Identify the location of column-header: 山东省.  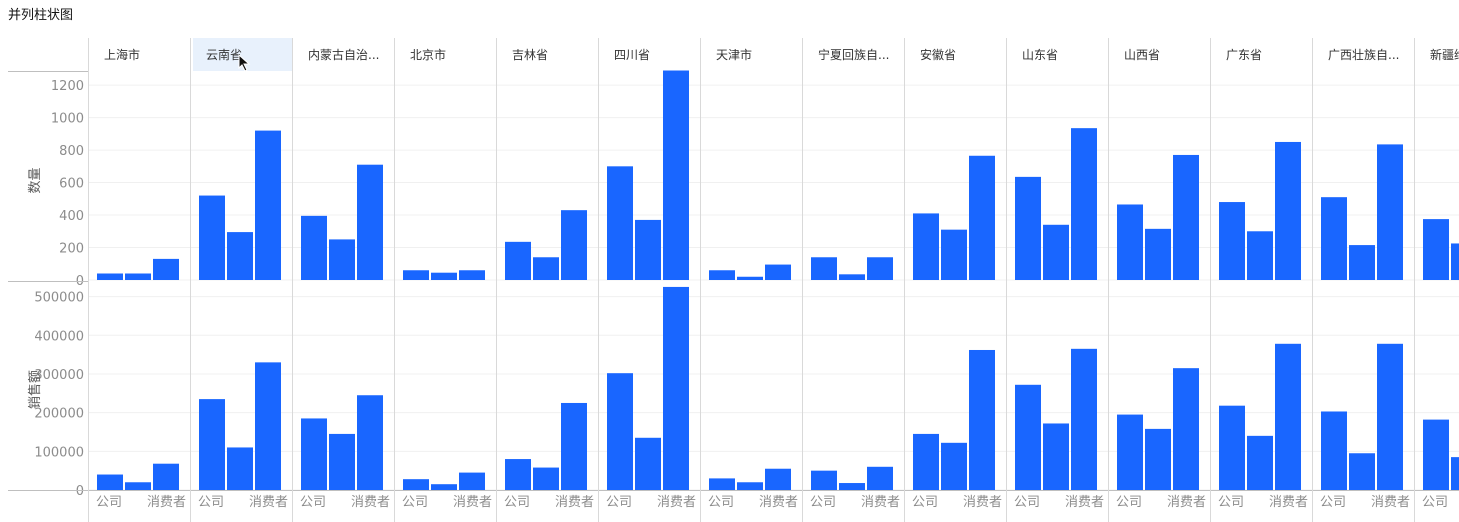
(1040, 55).